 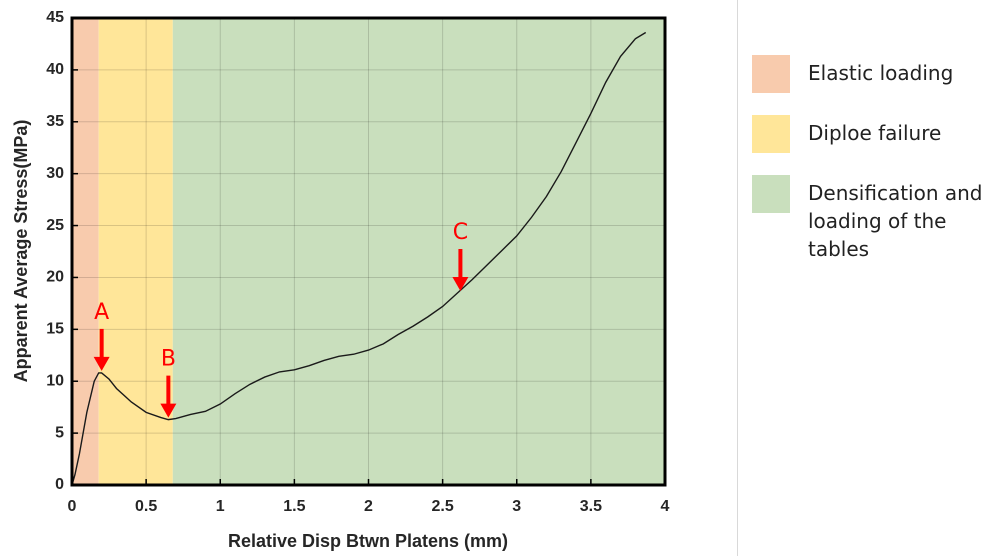 I want to click on legend-label: Densification and loading of the tables, so click(x=895, y=221).